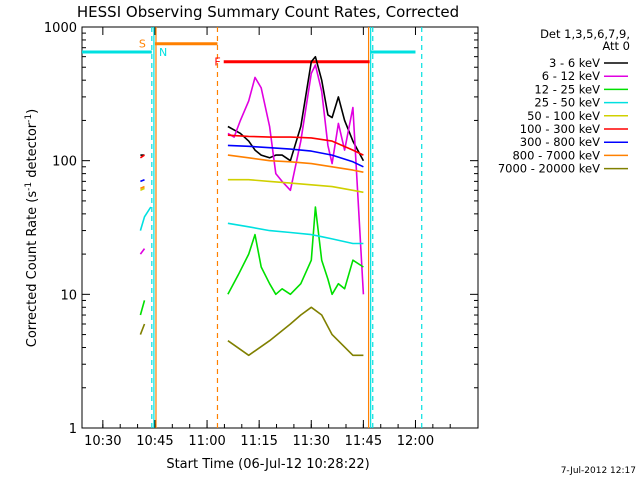  I want to click on series-line-6-seg1, so click(295, 156).